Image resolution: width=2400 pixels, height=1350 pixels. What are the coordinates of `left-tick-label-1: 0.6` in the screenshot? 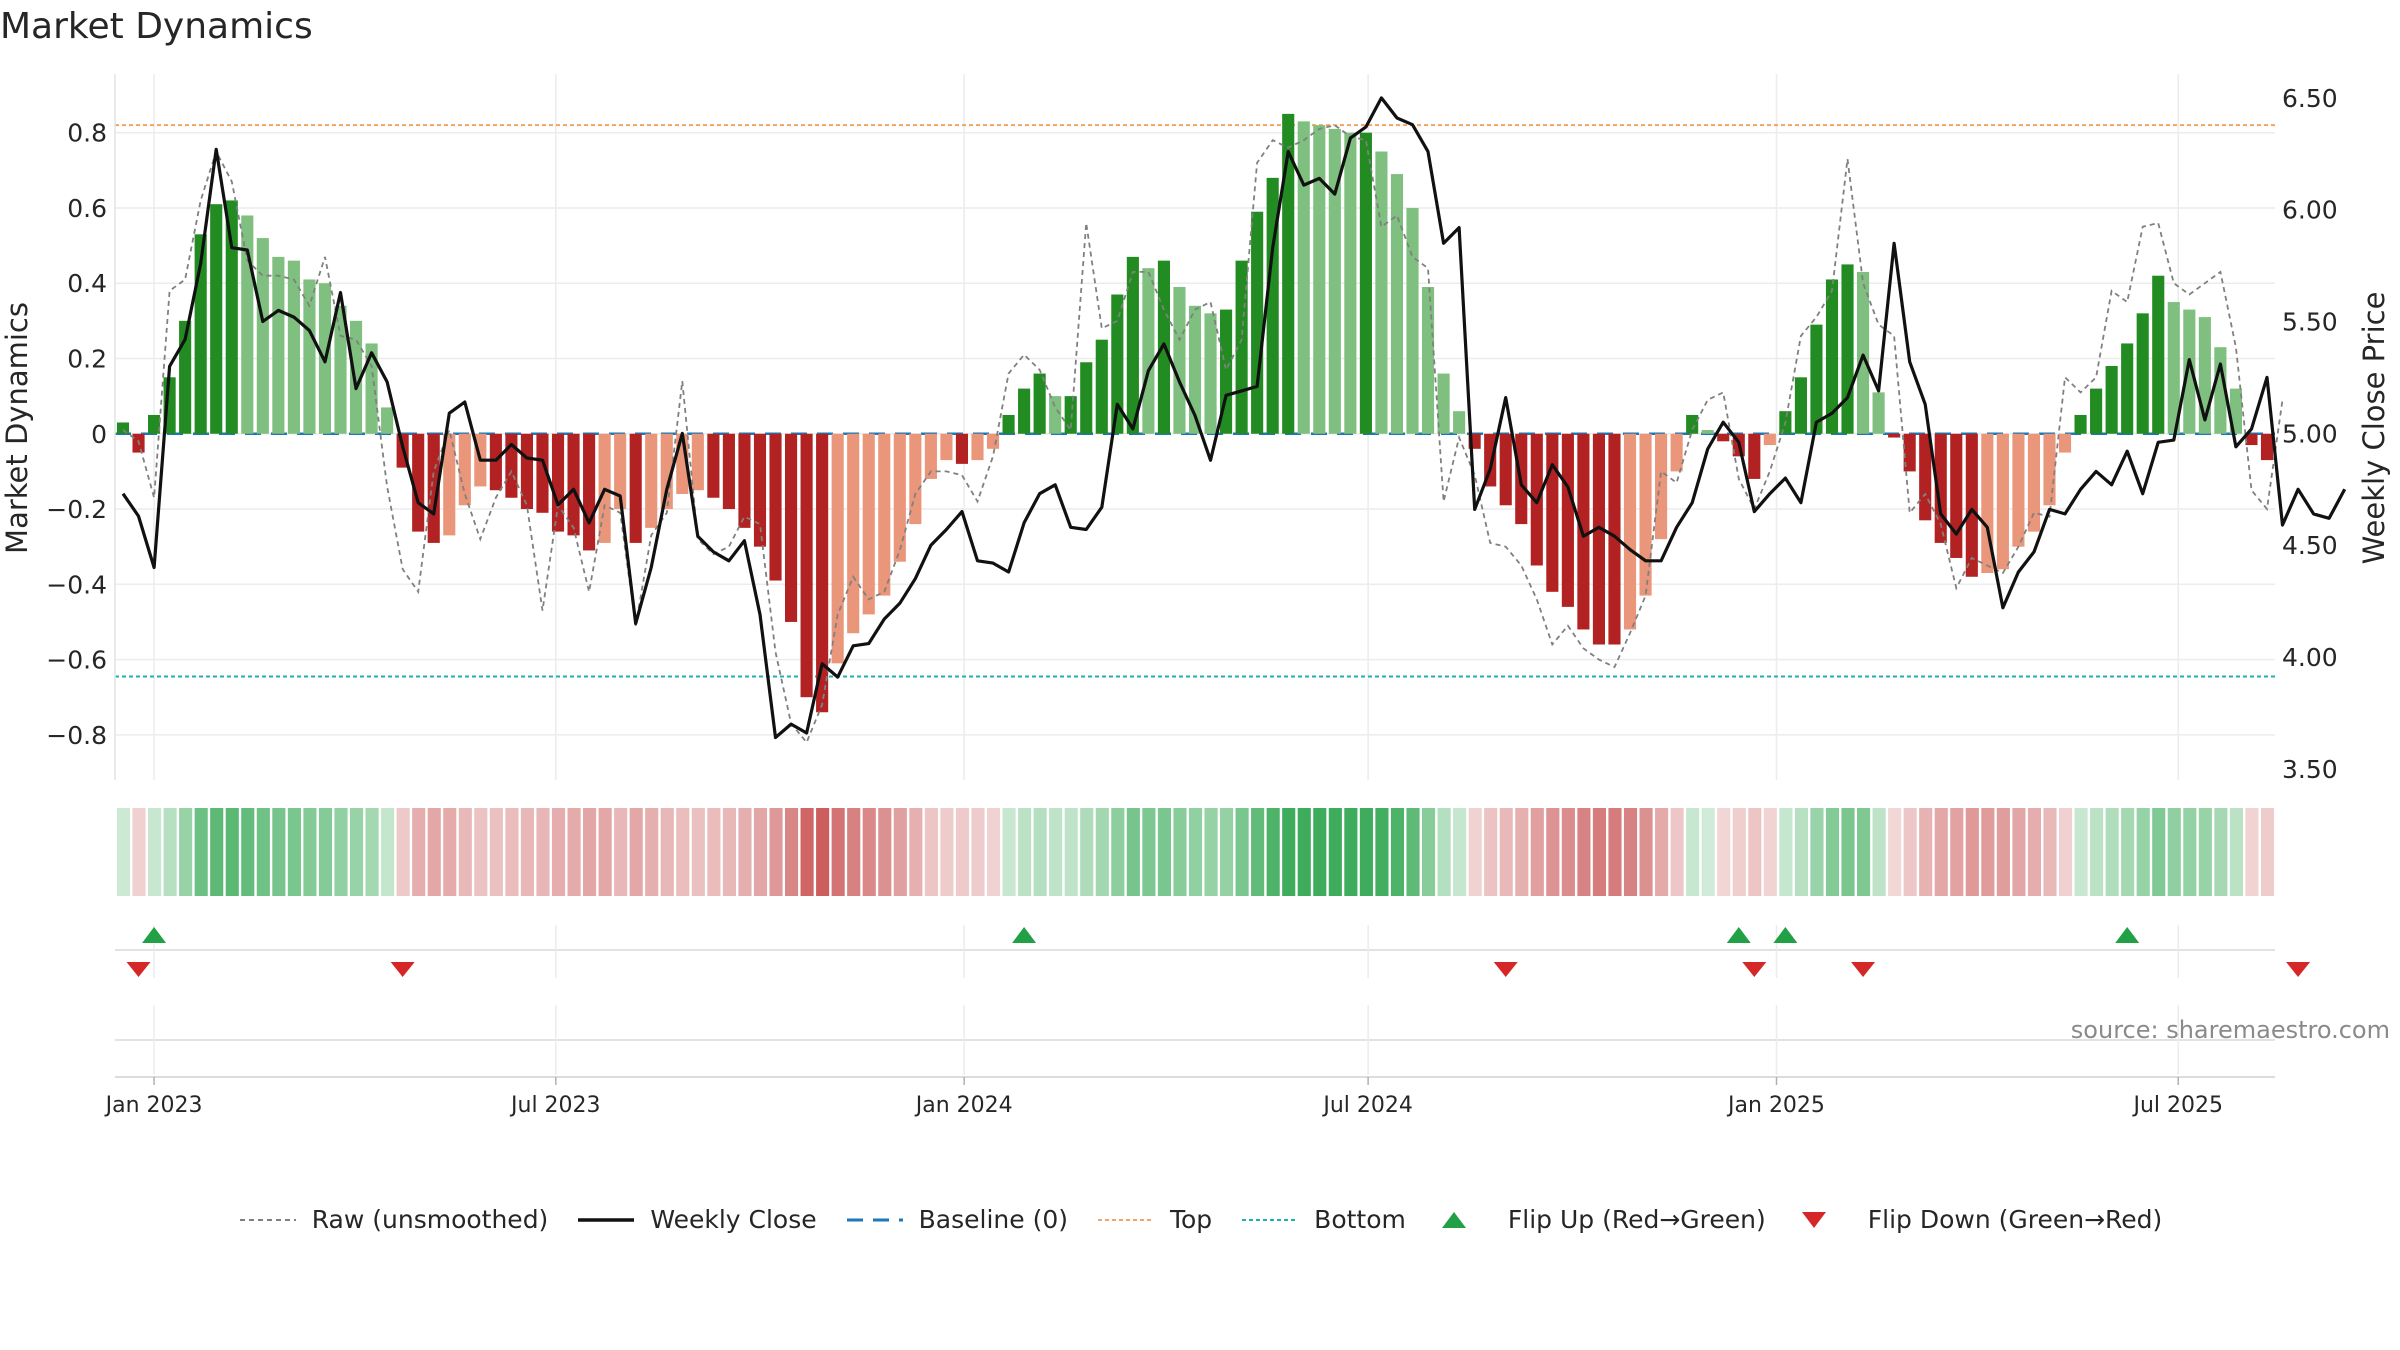 It's located at (87, 208).